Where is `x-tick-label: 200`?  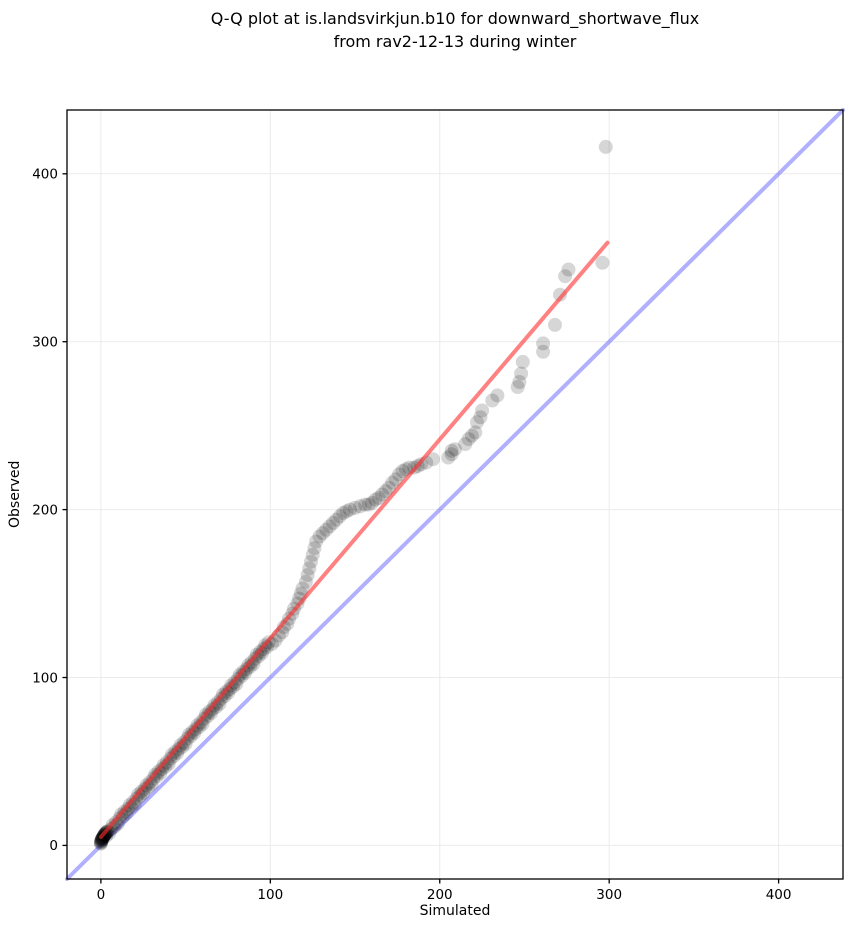
x-tick-label: 200 is located at coordinates (440, 895).